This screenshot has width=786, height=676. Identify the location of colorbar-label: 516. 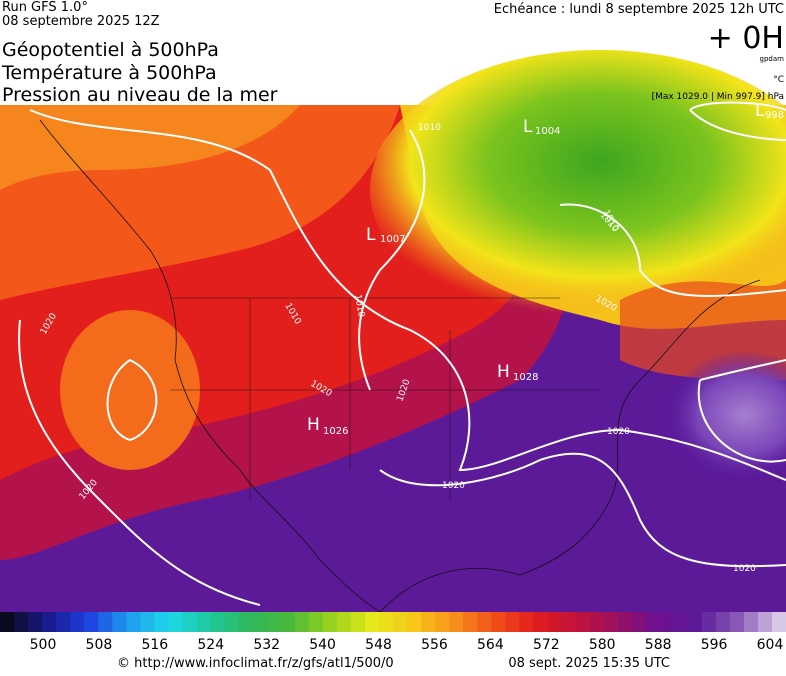
(154, 645).